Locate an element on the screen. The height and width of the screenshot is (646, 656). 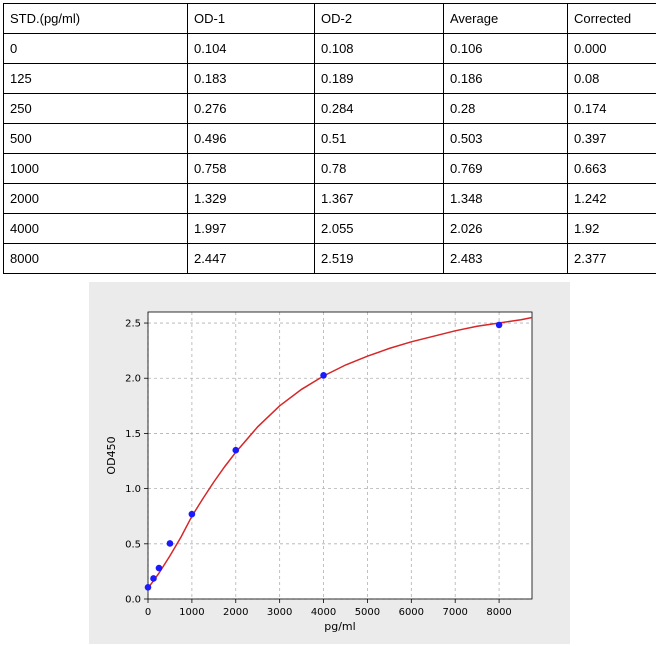
table-row: 1000 0.758 0.78 0.769 0.663 is located at coordinates (329, 168).